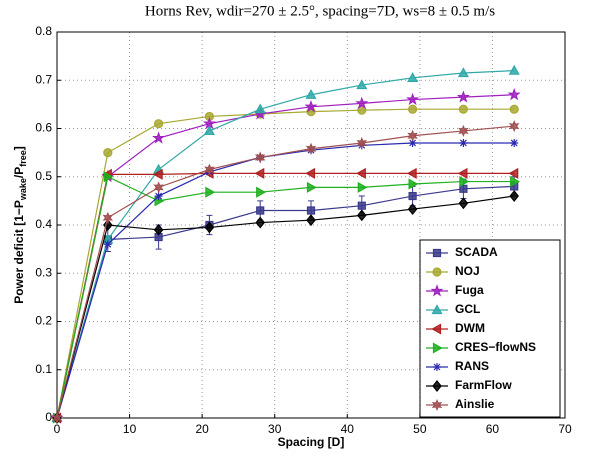 Image resolution: width=592 pixels, height=459 pixels. Describe the element at coordinates (43, 224) in the screenshot. I see `y-tick-label: 0.4` at that location.